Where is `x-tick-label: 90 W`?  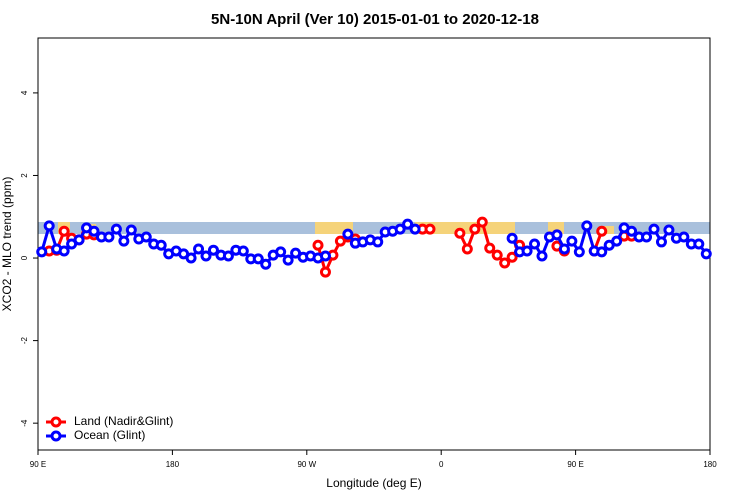 x-tick-label: 90 W is located at coordinates (306, 464).